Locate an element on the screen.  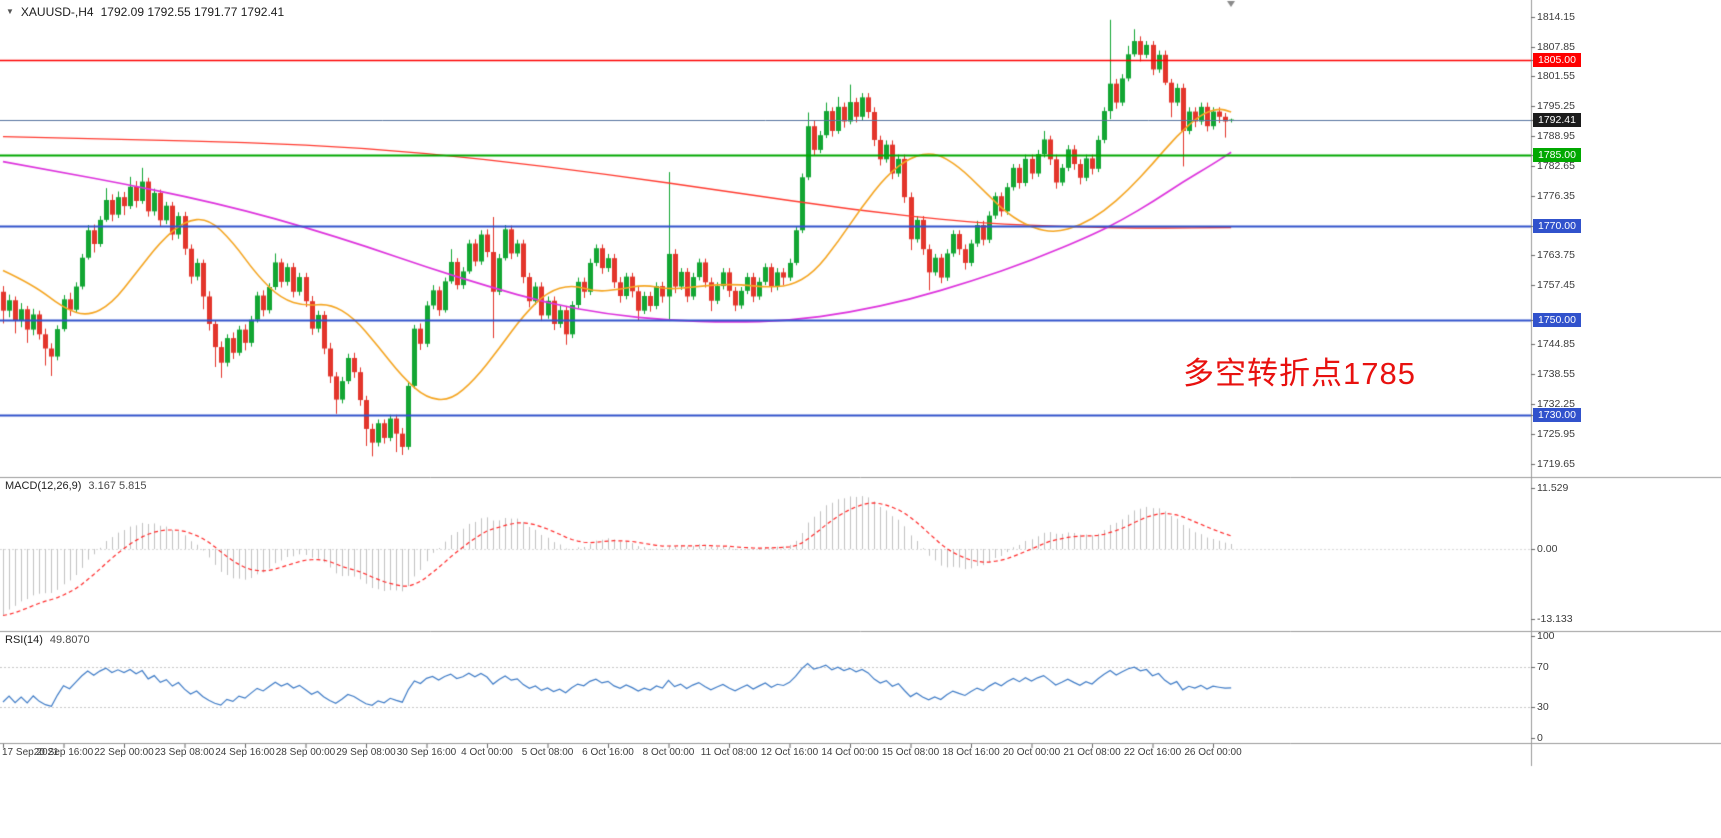
rsi-axis-label: 100 is located at coordinates (1546, 636).